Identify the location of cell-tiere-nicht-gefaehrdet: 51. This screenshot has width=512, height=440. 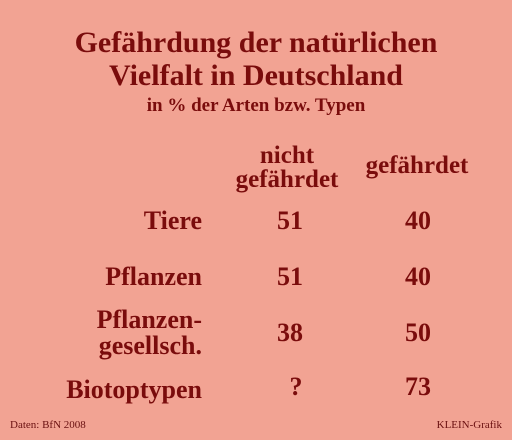
(290, 220).